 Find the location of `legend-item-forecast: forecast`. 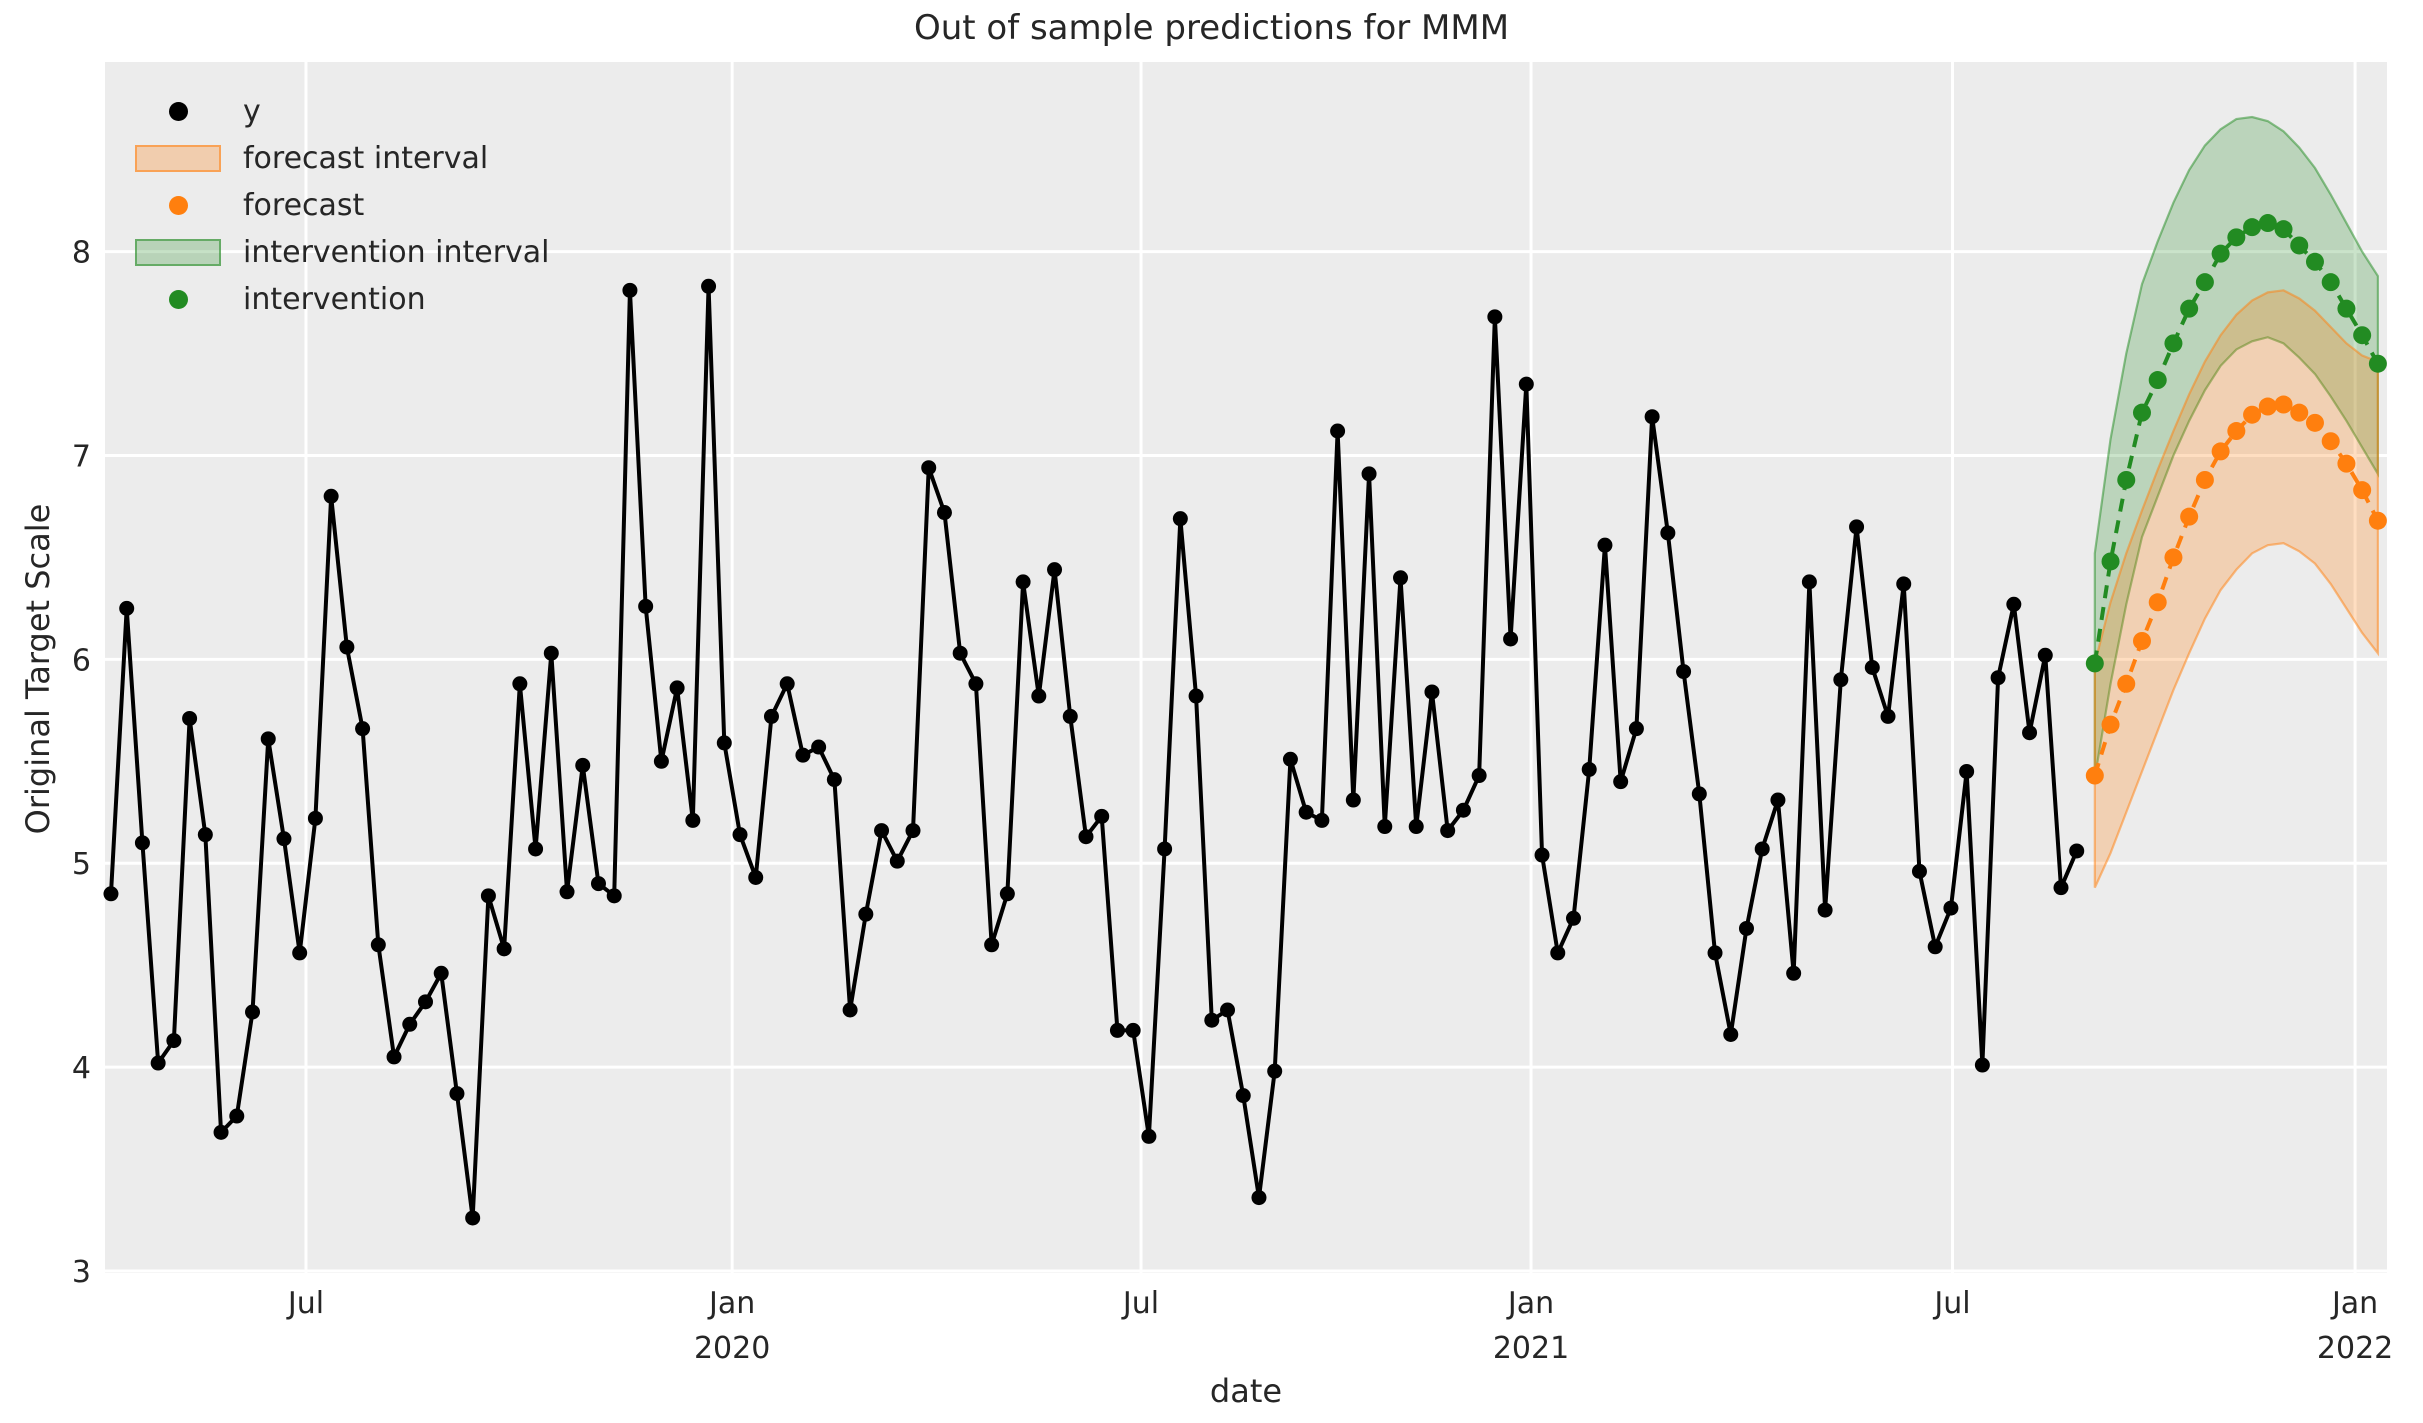

legend-item-forecast: forecast is located at coordinates (342, 205).